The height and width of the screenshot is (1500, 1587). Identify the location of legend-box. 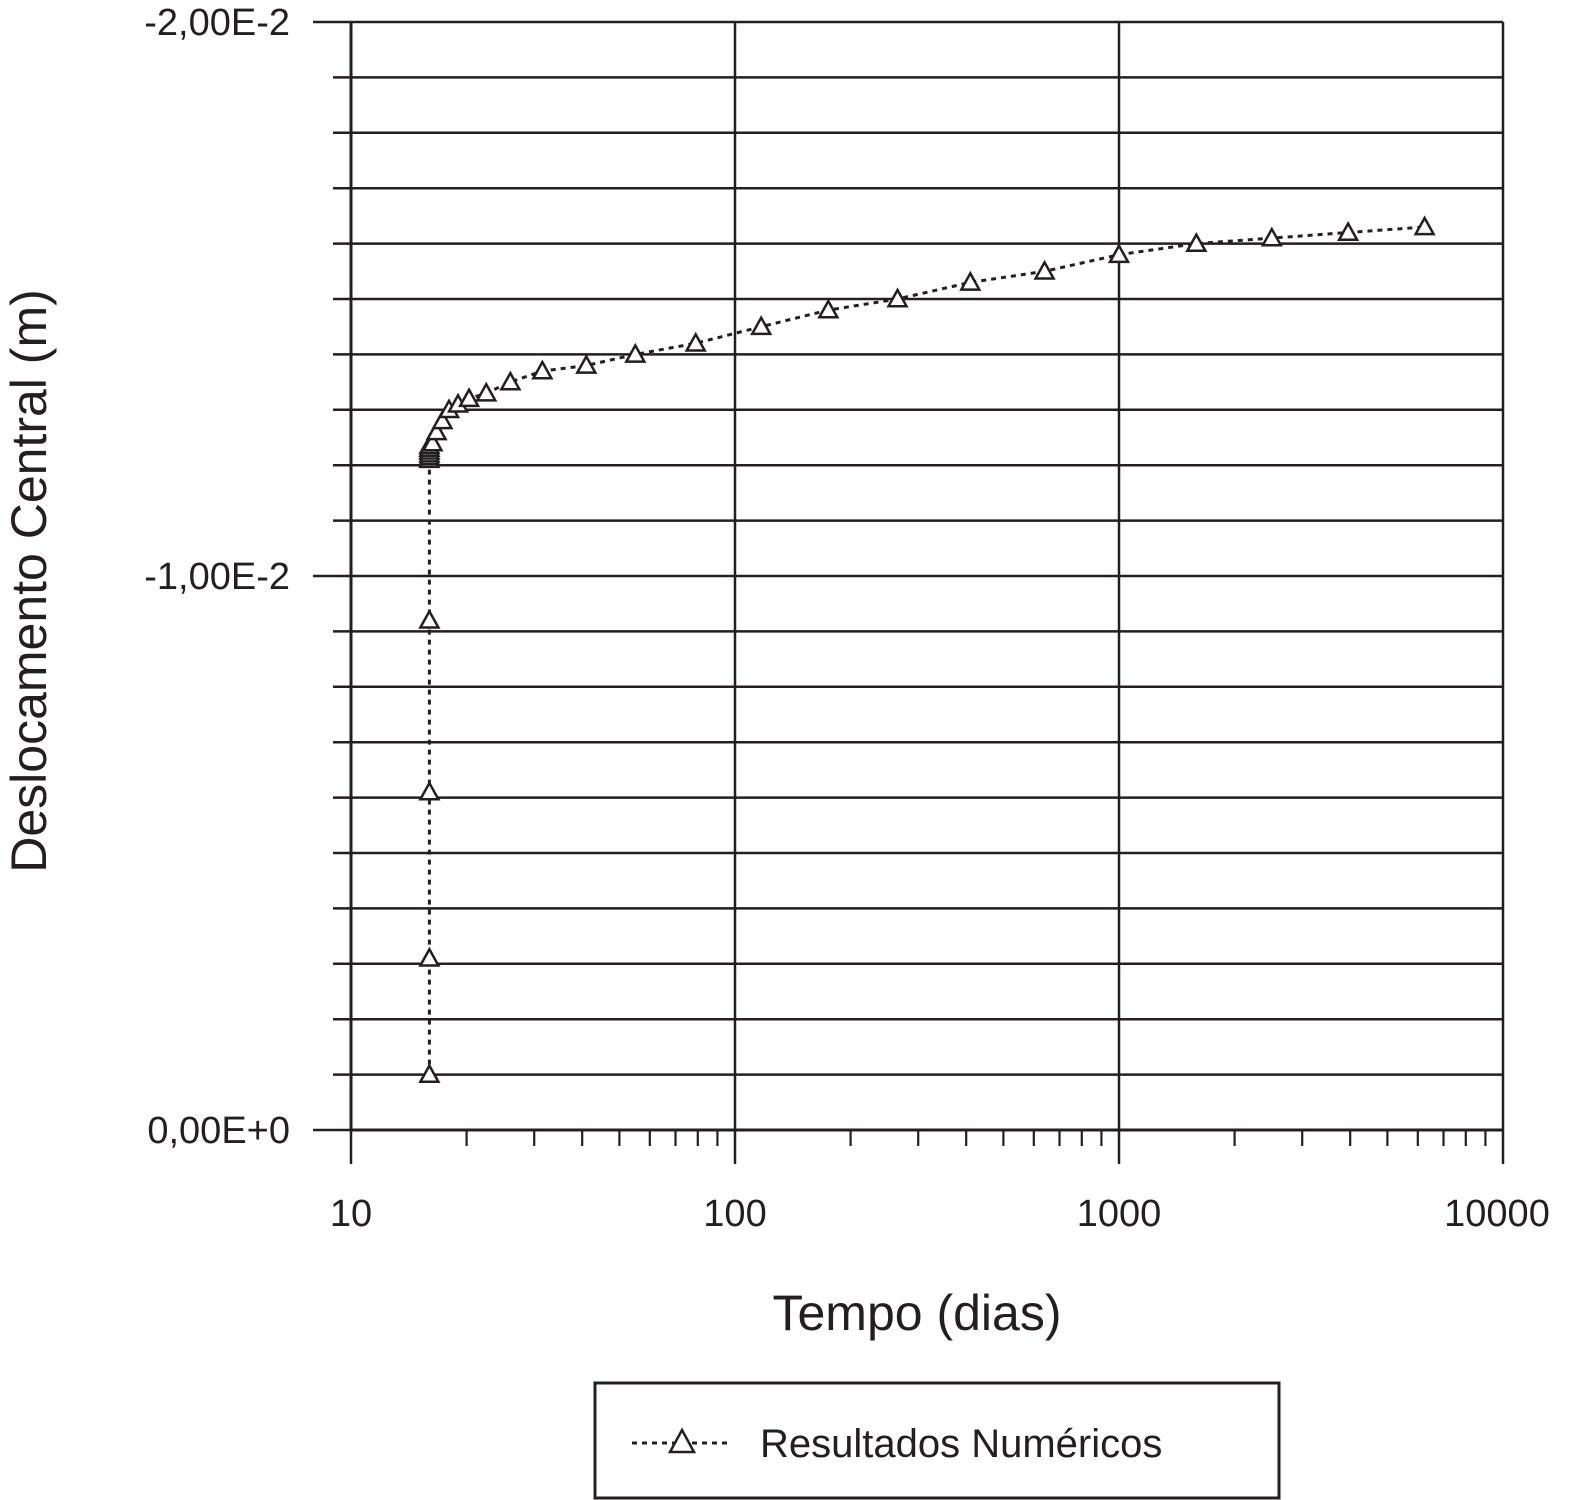
(937, 1440).